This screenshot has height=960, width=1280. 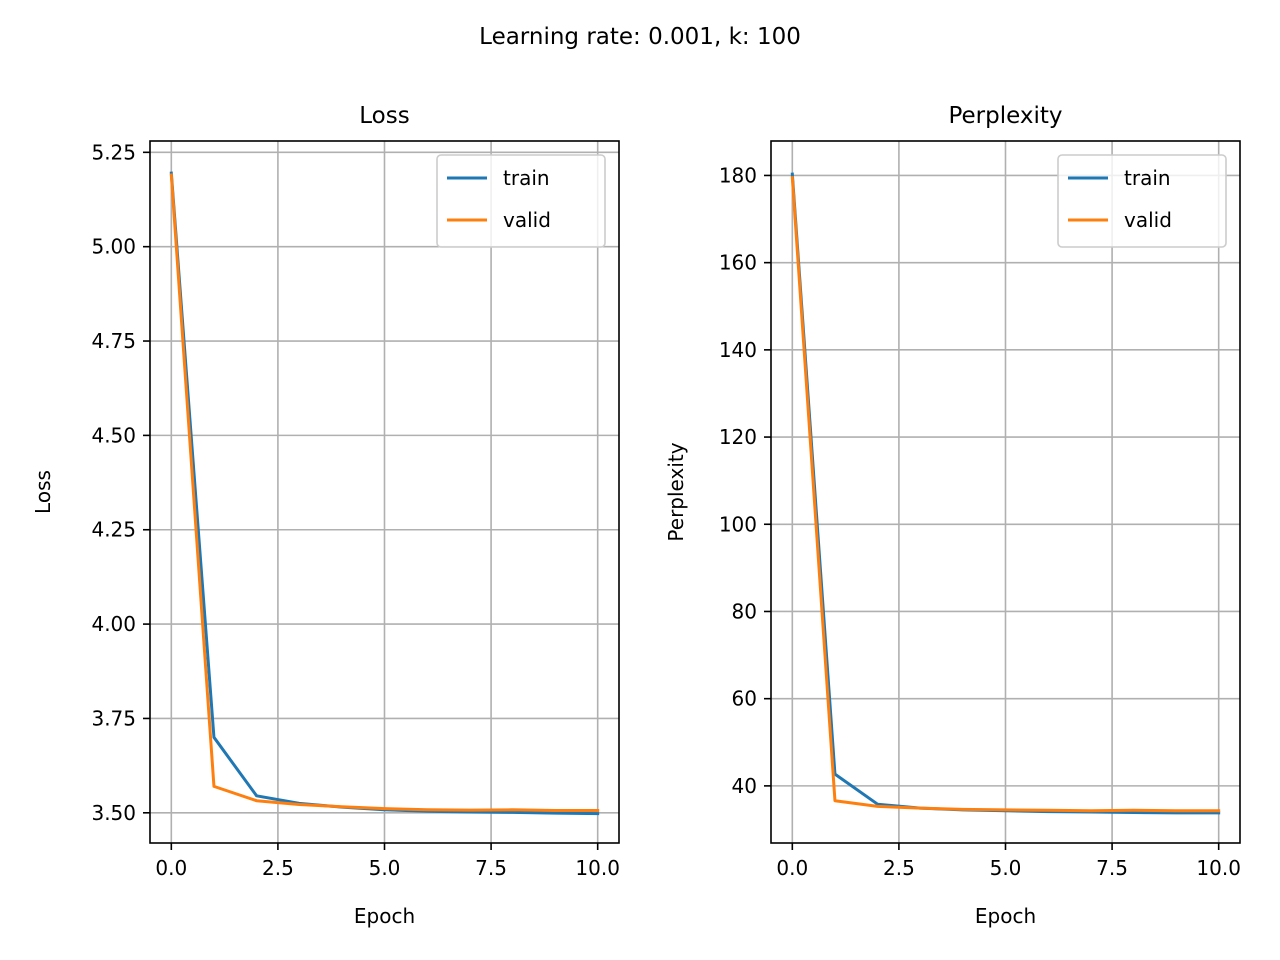 I want to click on y-tick-label: 5.25, so click(x=113, y=152).